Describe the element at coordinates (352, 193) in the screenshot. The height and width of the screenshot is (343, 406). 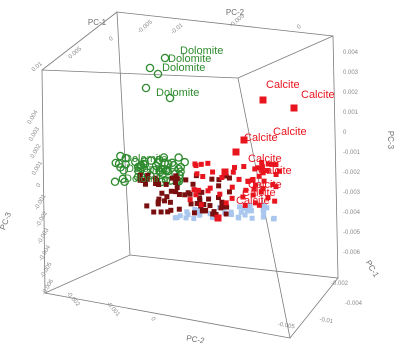
I see `pc3-tick-label-right: -0.003` at that location.